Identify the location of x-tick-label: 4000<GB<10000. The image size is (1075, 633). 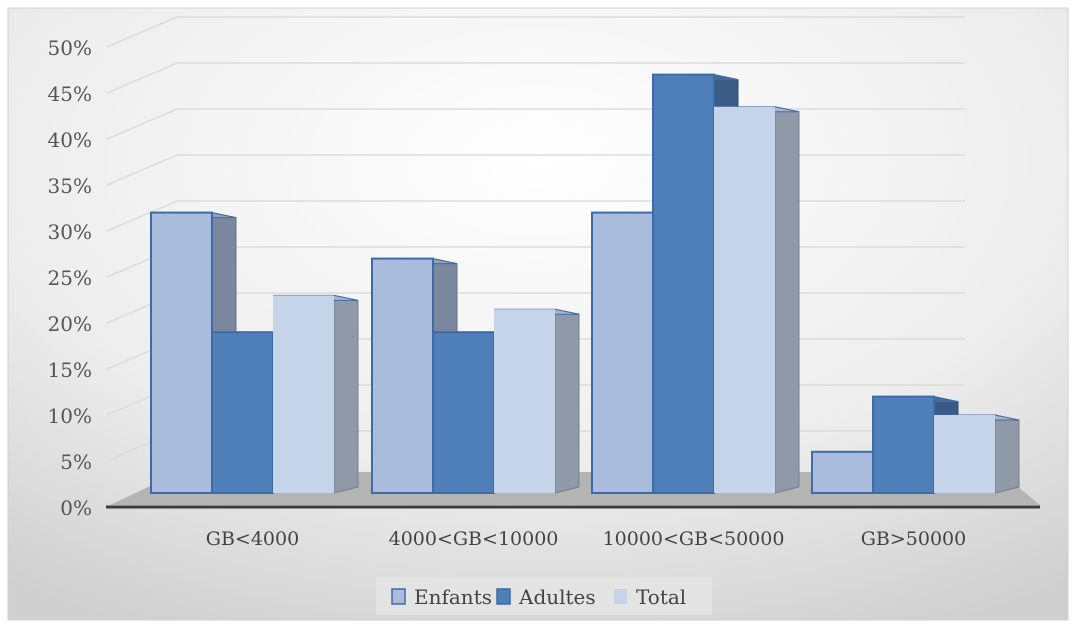
(474, 539).